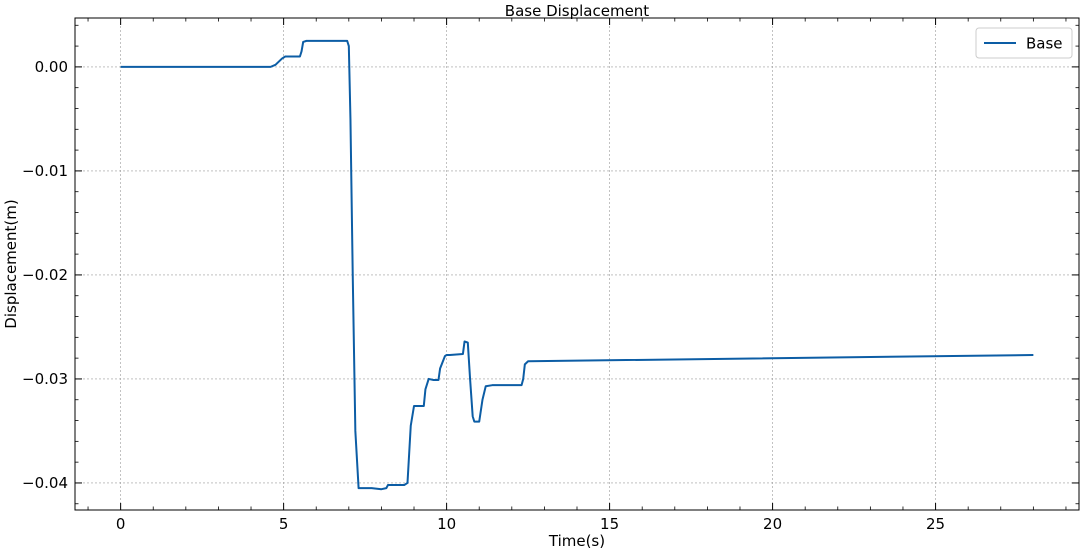 The width and height of the screenshot is (1082, 551). I want to click on x-tick-label: 15, so click(609, 524).